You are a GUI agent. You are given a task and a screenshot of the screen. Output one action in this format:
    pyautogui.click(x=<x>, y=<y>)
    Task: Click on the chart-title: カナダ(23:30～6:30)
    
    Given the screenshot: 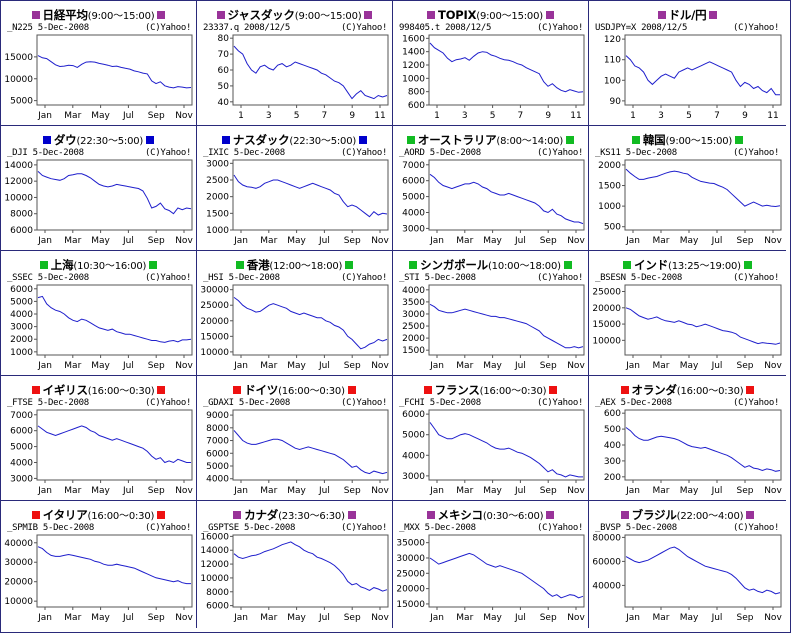 What is the action you would take?
    pyautogui.click(x=294, y=515)
    